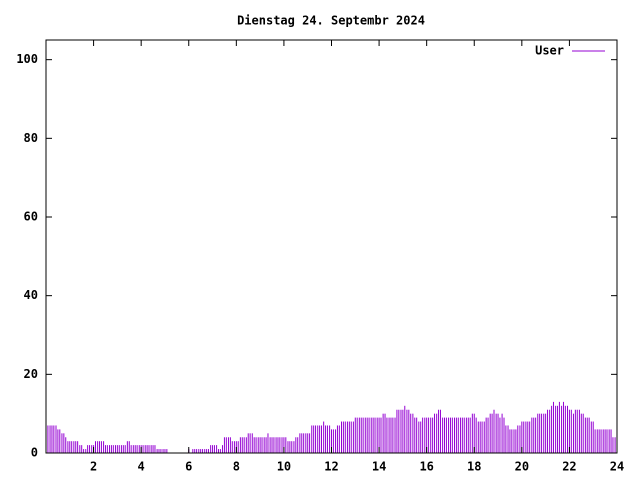  I want to click on y-tick-label: 0, so click(34, 453).